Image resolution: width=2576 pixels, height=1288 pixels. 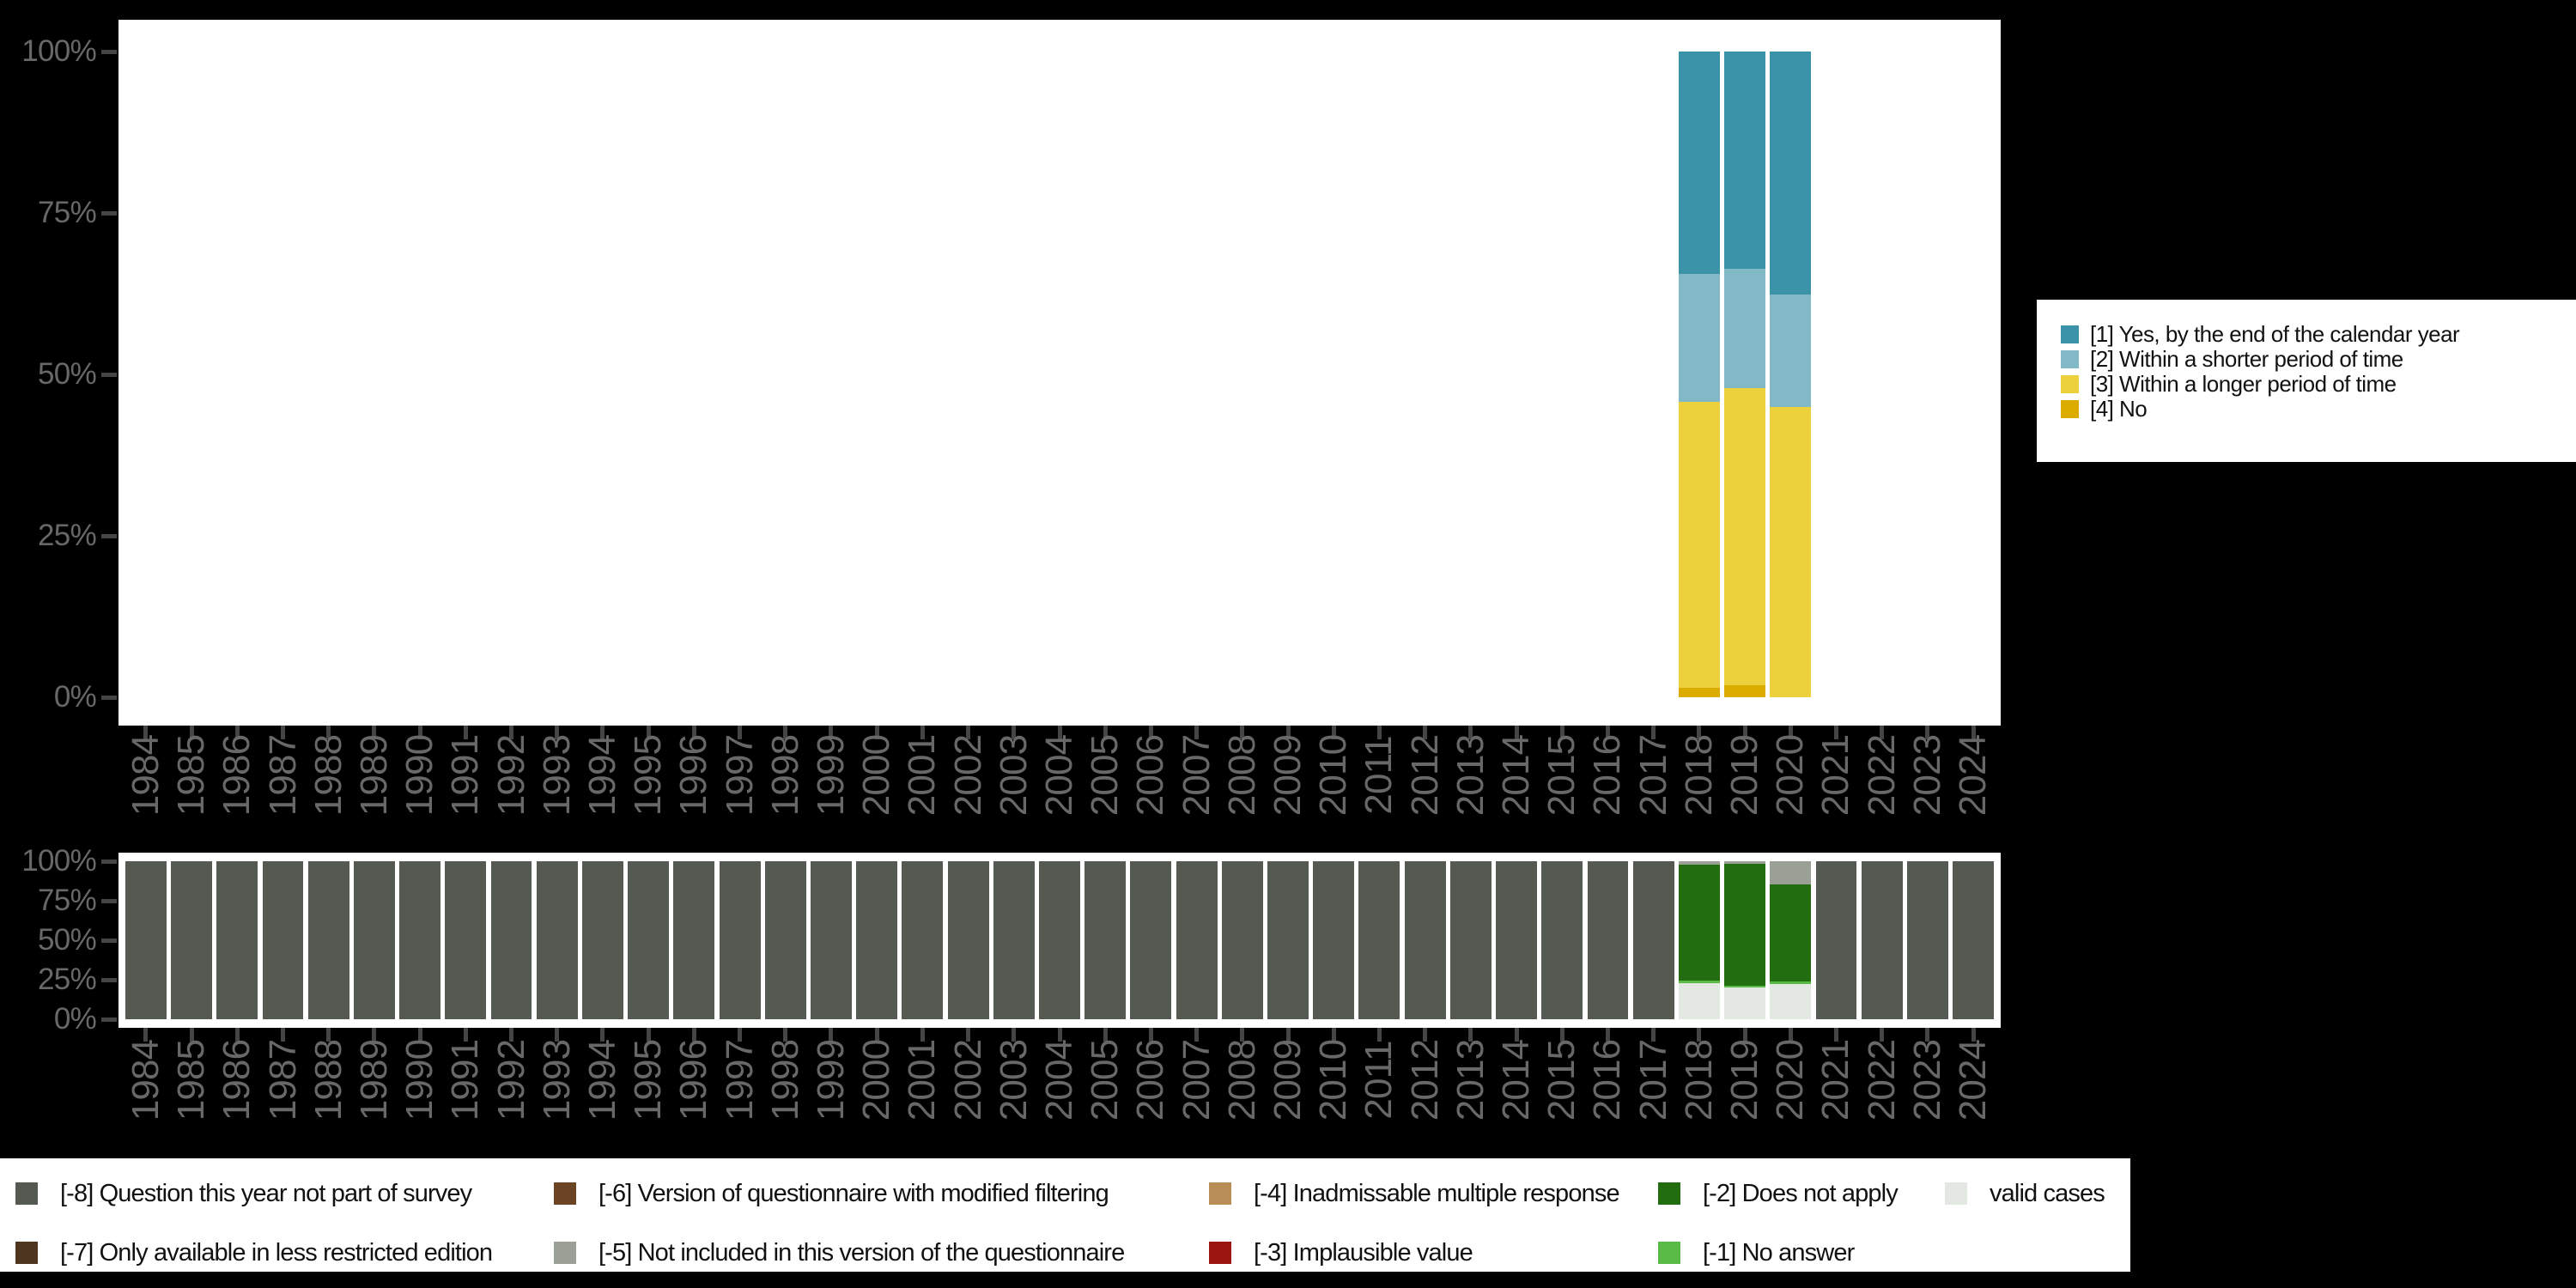 I want to click on legend-label: [1] Yes, by the end of the calendar year, so click(x=2275, y=334).